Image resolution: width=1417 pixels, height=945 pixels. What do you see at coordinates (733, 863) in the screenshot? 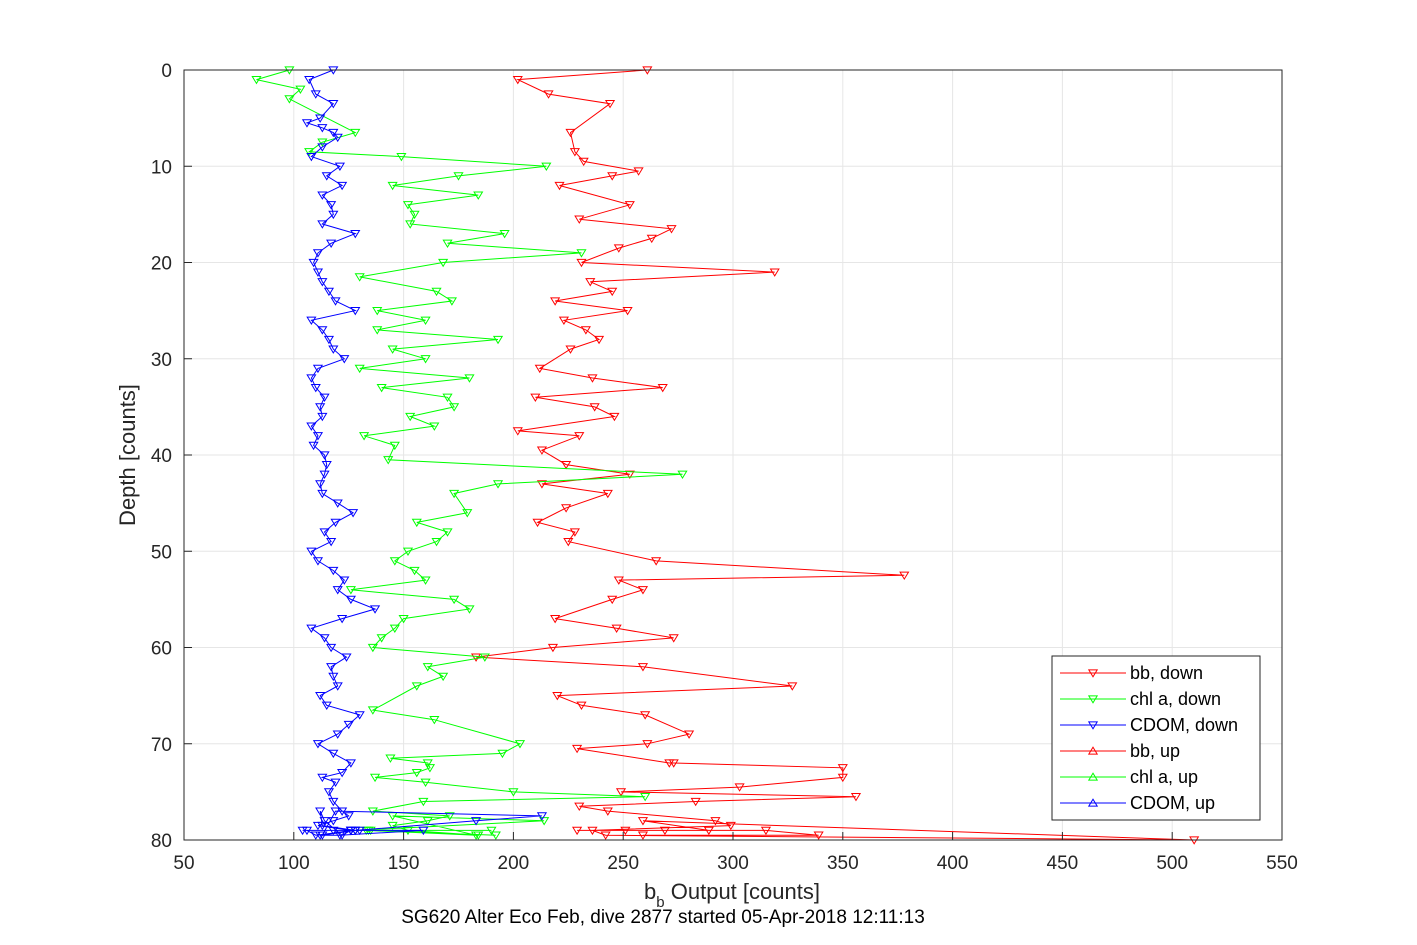
I see `x-tick-label: 300` at bounding box center [733, 863].